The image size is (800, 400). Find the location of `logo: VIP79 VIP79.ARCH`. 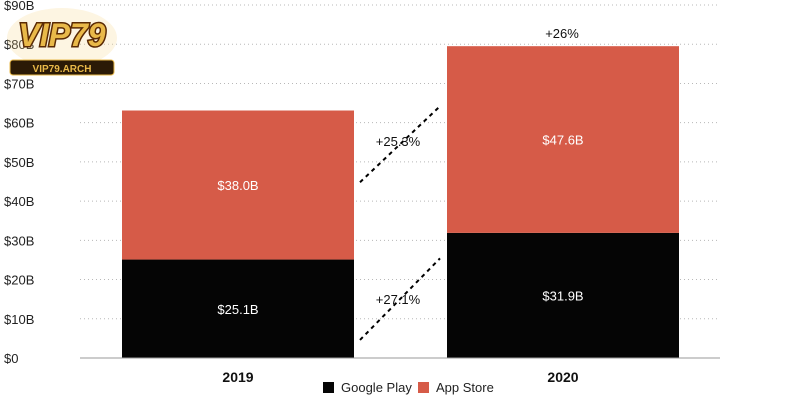

logo: VIP79 VIP79.ARCH is located at coordinates (62, 42).